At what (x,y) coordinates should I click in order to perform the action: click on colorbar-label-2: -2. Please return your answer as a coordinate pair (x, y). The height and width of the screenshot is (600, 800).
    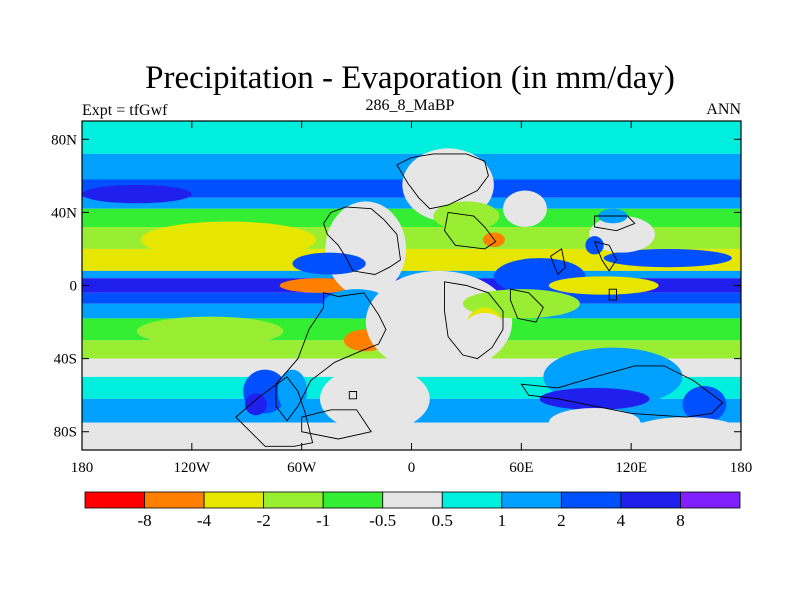
    Looking at the image, I should click on (264, 520).